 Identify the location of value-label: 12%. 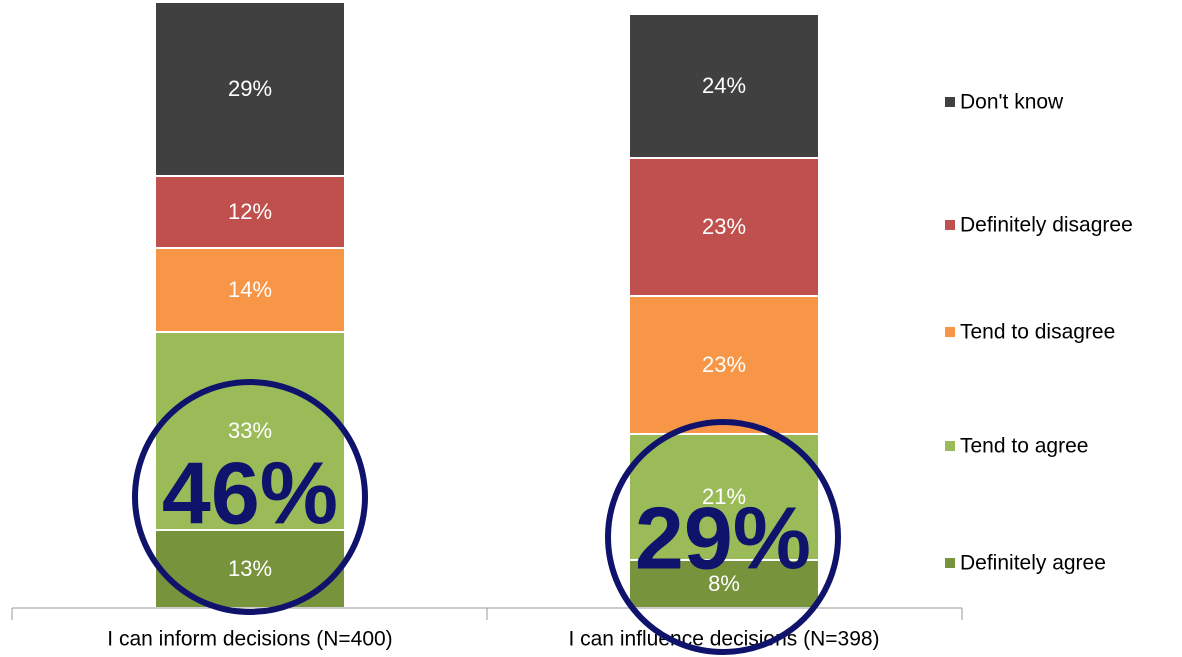
(250, 211).